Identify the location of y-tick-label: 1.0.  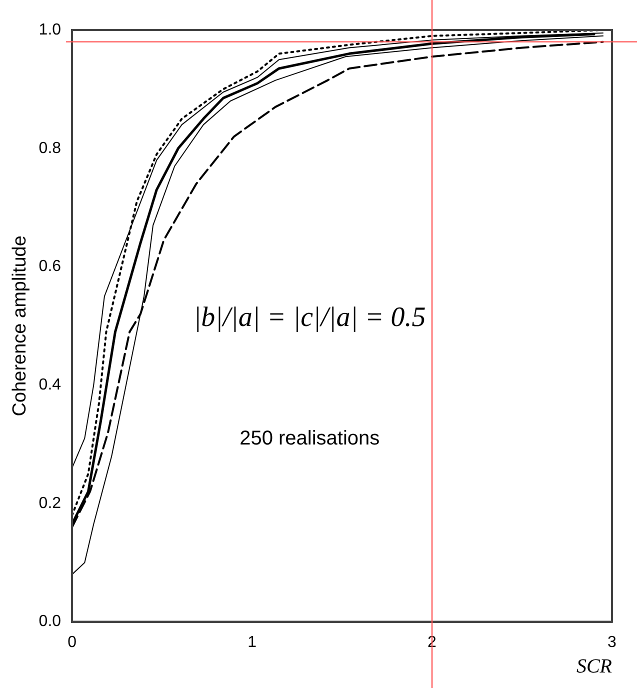
(50, 29).